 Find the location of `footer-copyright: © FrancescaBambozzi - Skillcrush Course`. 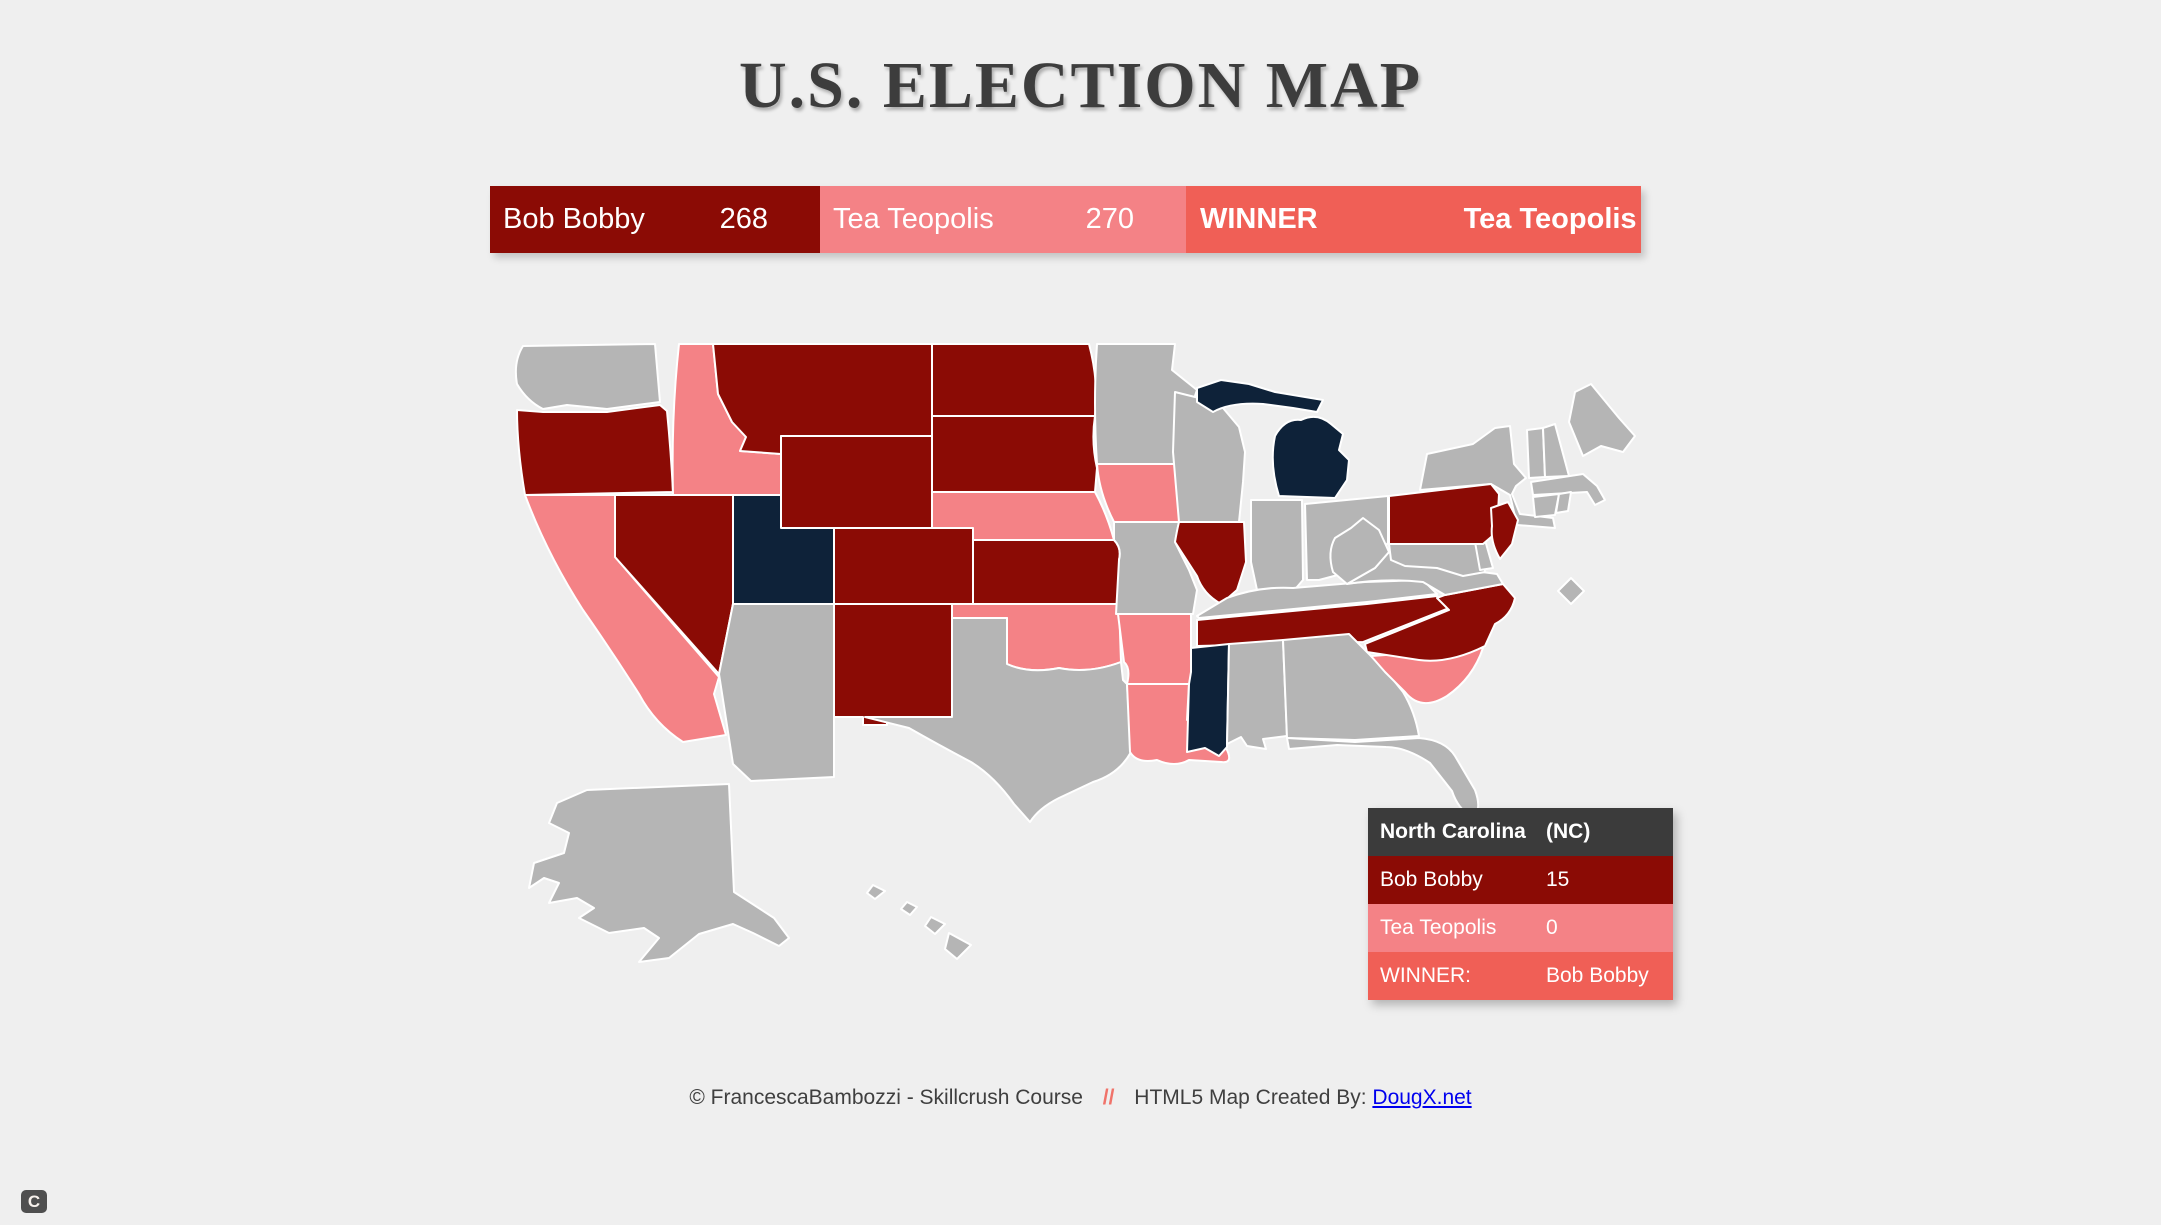

footer-copyright: © FrancescaBambozzi - Skillcrush Course is located at coordinates (886, 1097).